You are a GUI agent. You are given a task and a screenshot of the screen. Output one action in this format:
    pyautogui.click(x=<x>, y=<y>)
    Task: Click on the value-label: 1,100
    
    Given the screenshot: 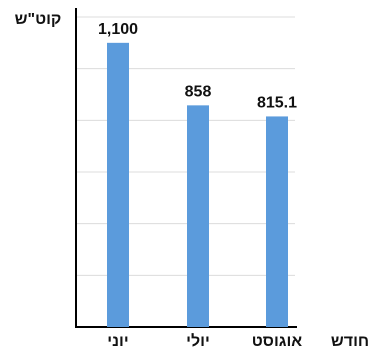 What is the action you would take?
    pyautogui.click(x=118, y=29)
    